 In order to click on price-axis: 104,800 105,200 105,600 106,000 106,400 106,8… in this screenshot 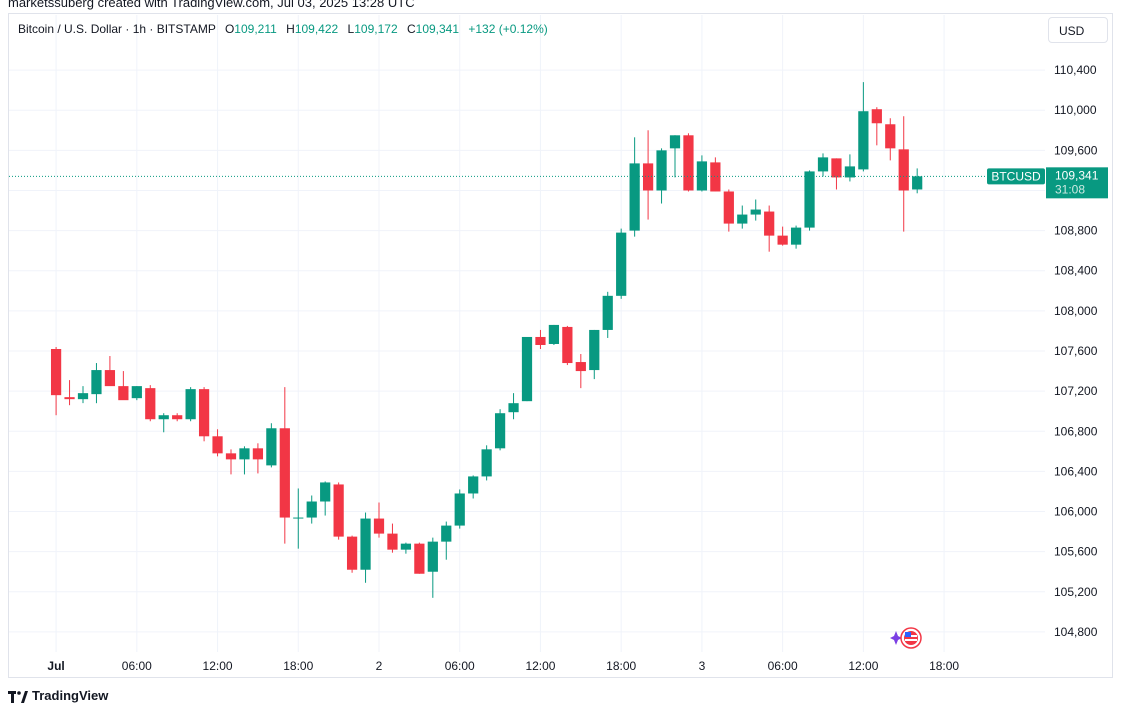, I will do `click(1076, 351)`.